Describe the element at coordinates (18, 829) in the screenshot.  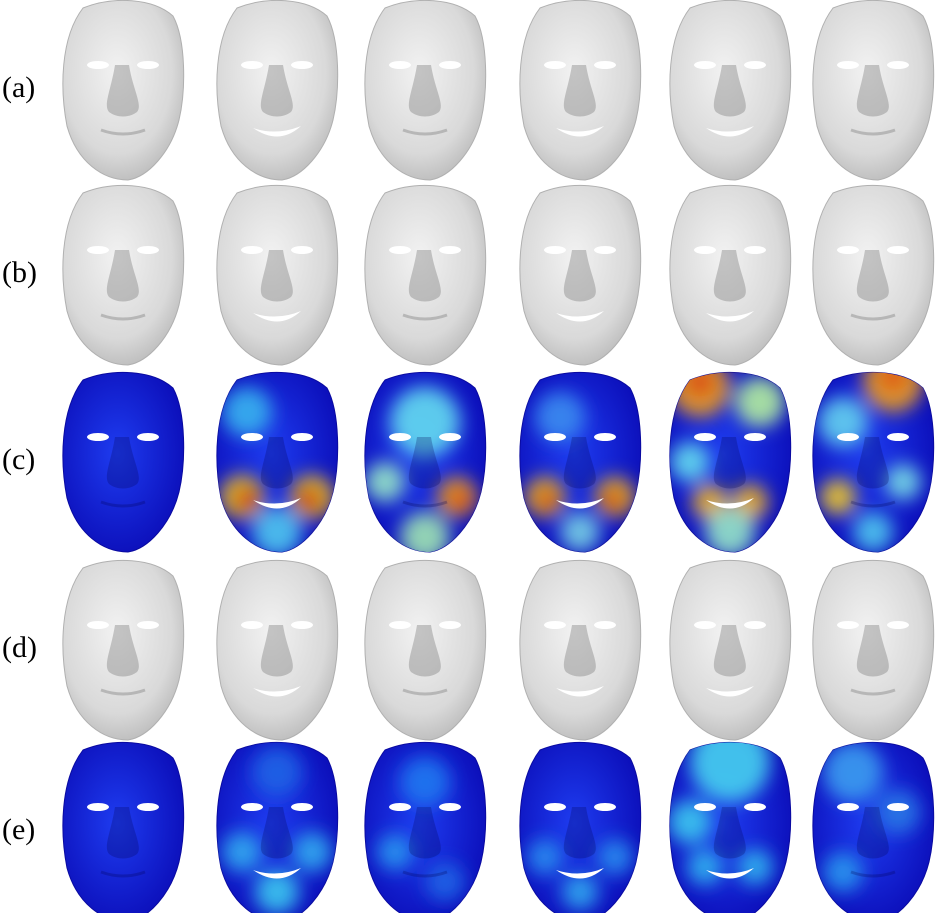
I see `row-label: (e)` at that location.